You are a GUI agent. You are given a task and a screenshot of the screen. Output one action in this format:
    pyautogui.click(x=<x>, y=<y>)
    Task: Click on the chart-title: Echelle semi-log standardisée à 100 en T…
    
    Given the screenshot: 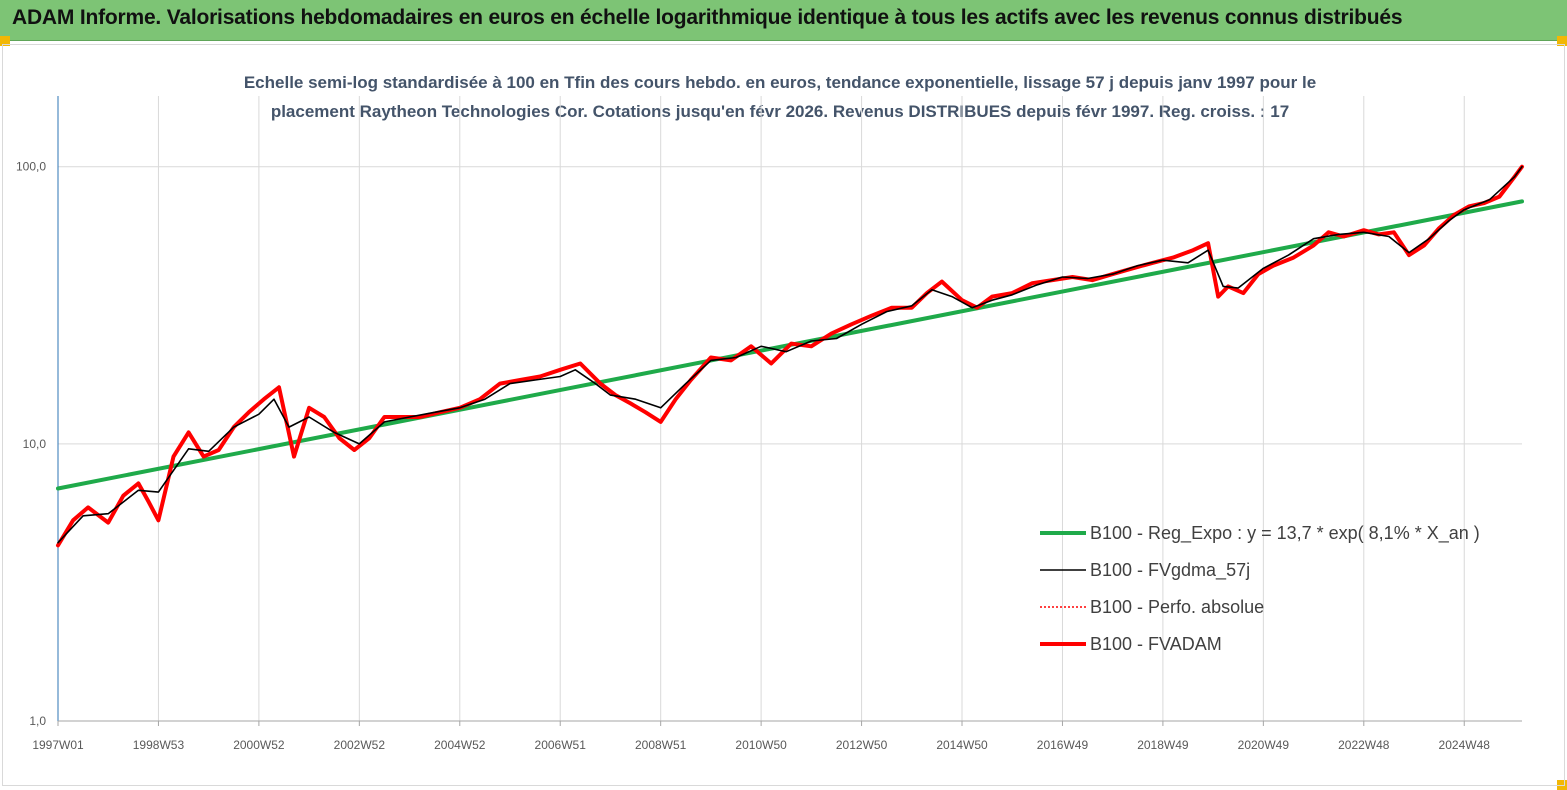 What is the action you would take?
    pyautogui.click(x=780, y=97)
    